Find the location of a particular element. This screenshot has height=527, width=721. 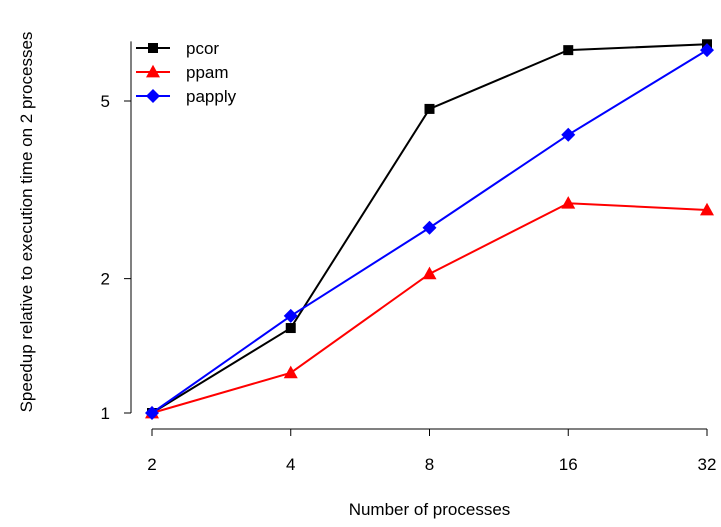

legend-item-papply: papply is located at coordinates (186, 96).